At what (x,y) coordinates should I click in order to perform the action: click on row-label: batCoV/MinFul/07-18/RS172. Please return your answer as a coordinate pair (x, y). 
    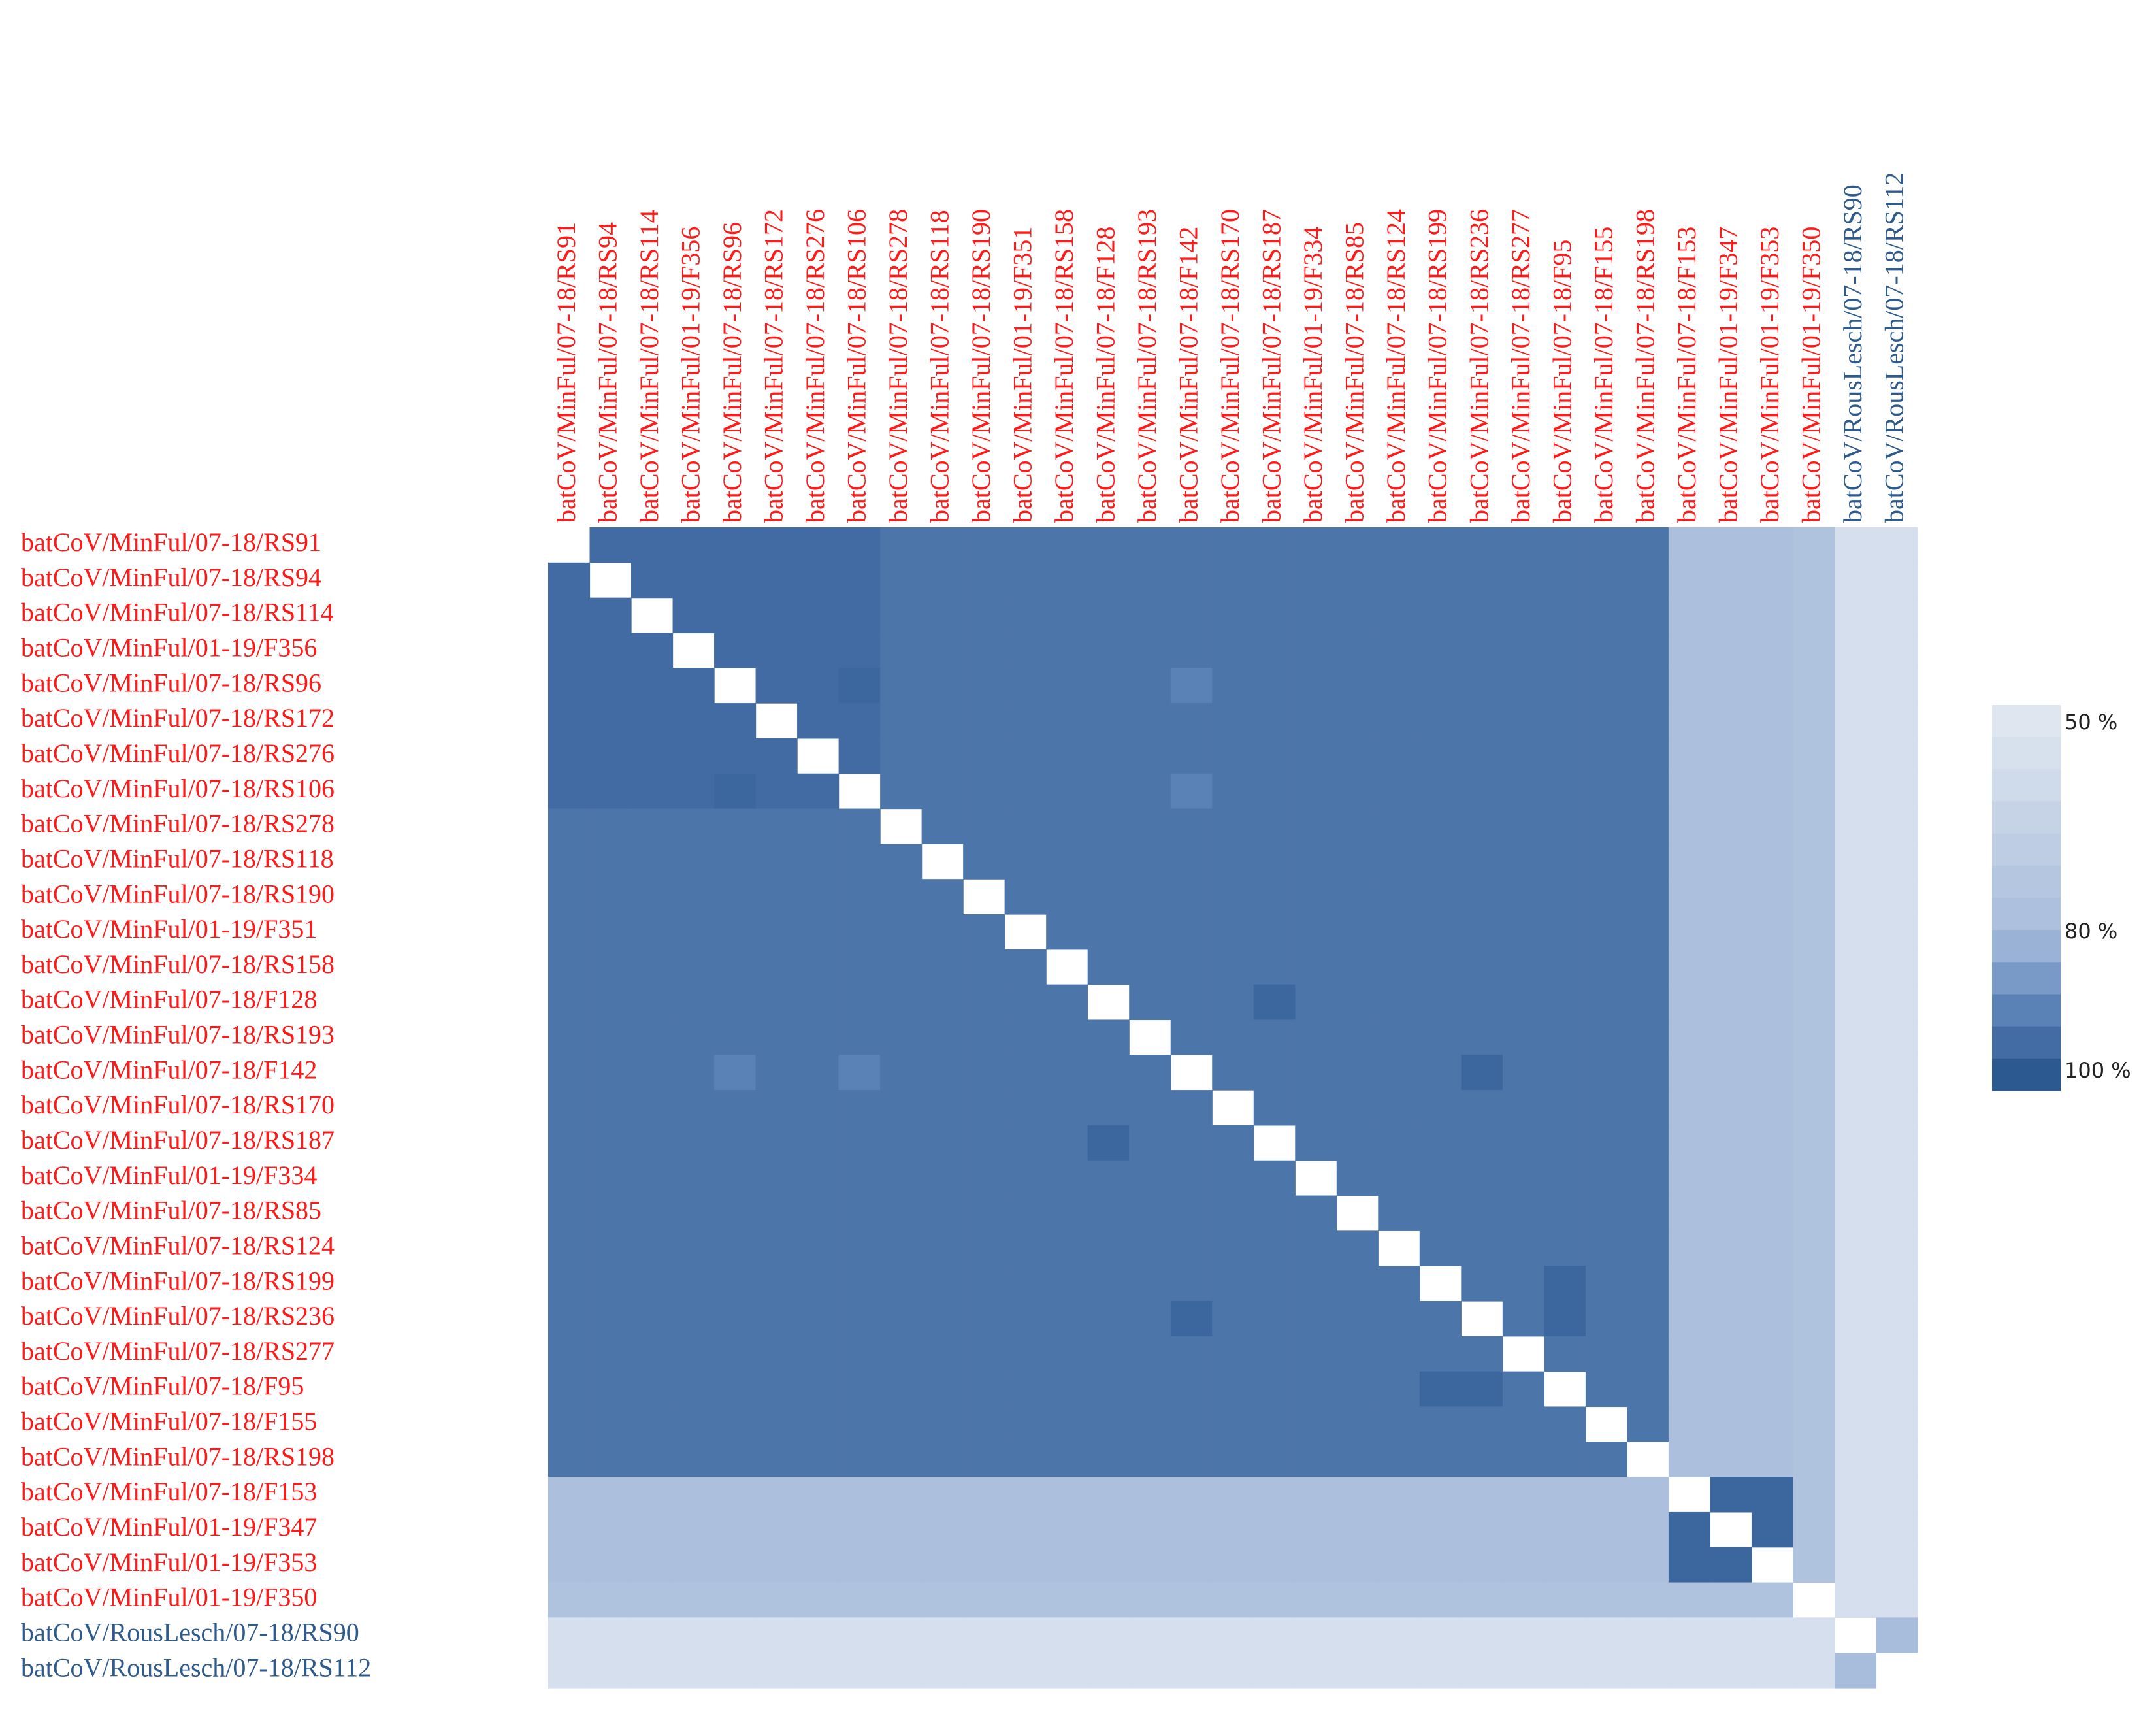
    Looking at the image, I should click on (178, 718).